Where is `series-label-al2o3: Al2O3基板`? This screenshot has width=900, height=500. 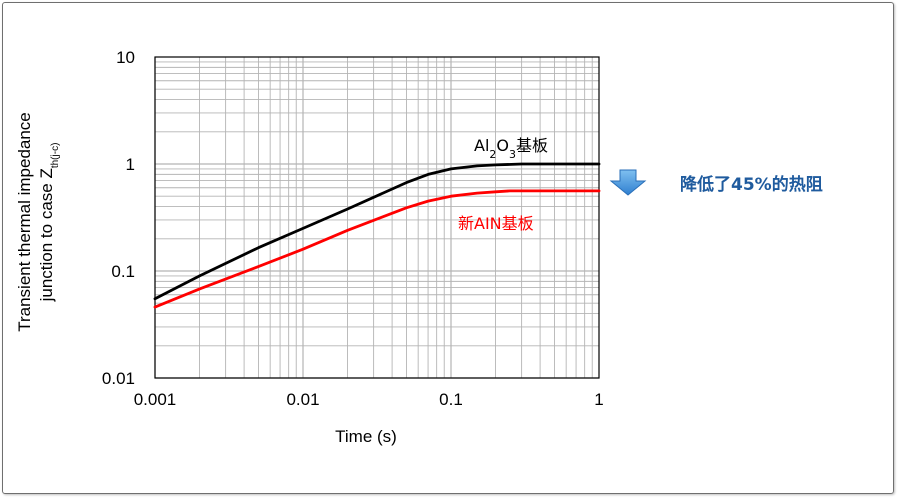 series-label-al2o3: Al2O3基板 is located at coordinates (511, 148).